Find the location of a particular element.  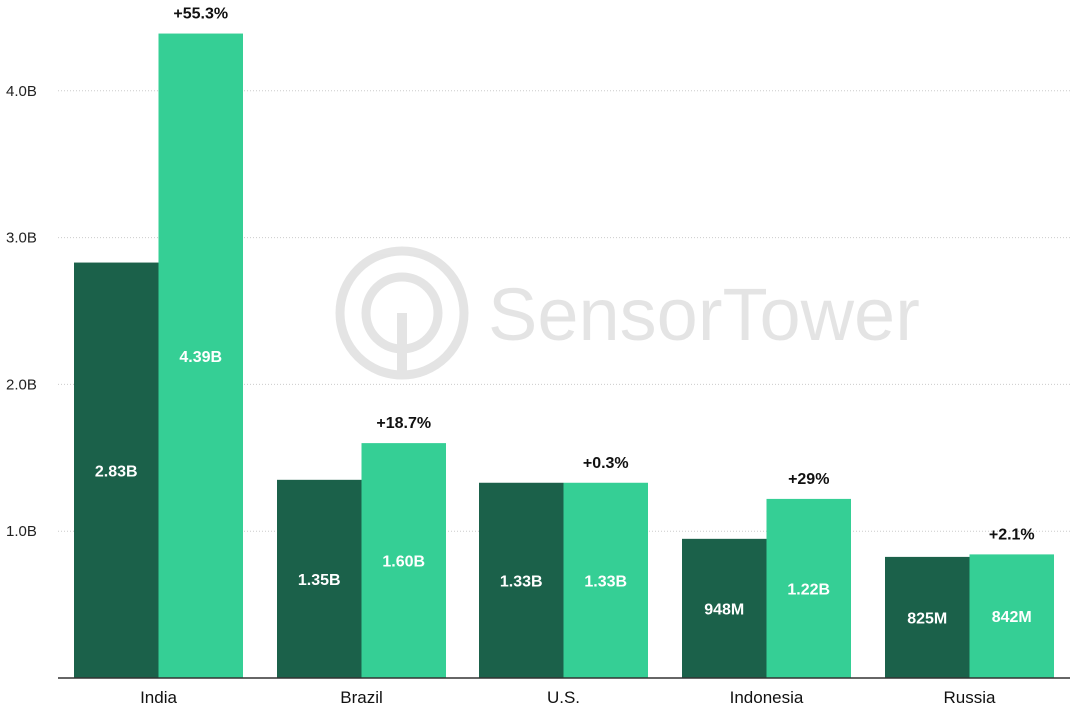

growth-label: +29% is located at coordinates (808, 479).